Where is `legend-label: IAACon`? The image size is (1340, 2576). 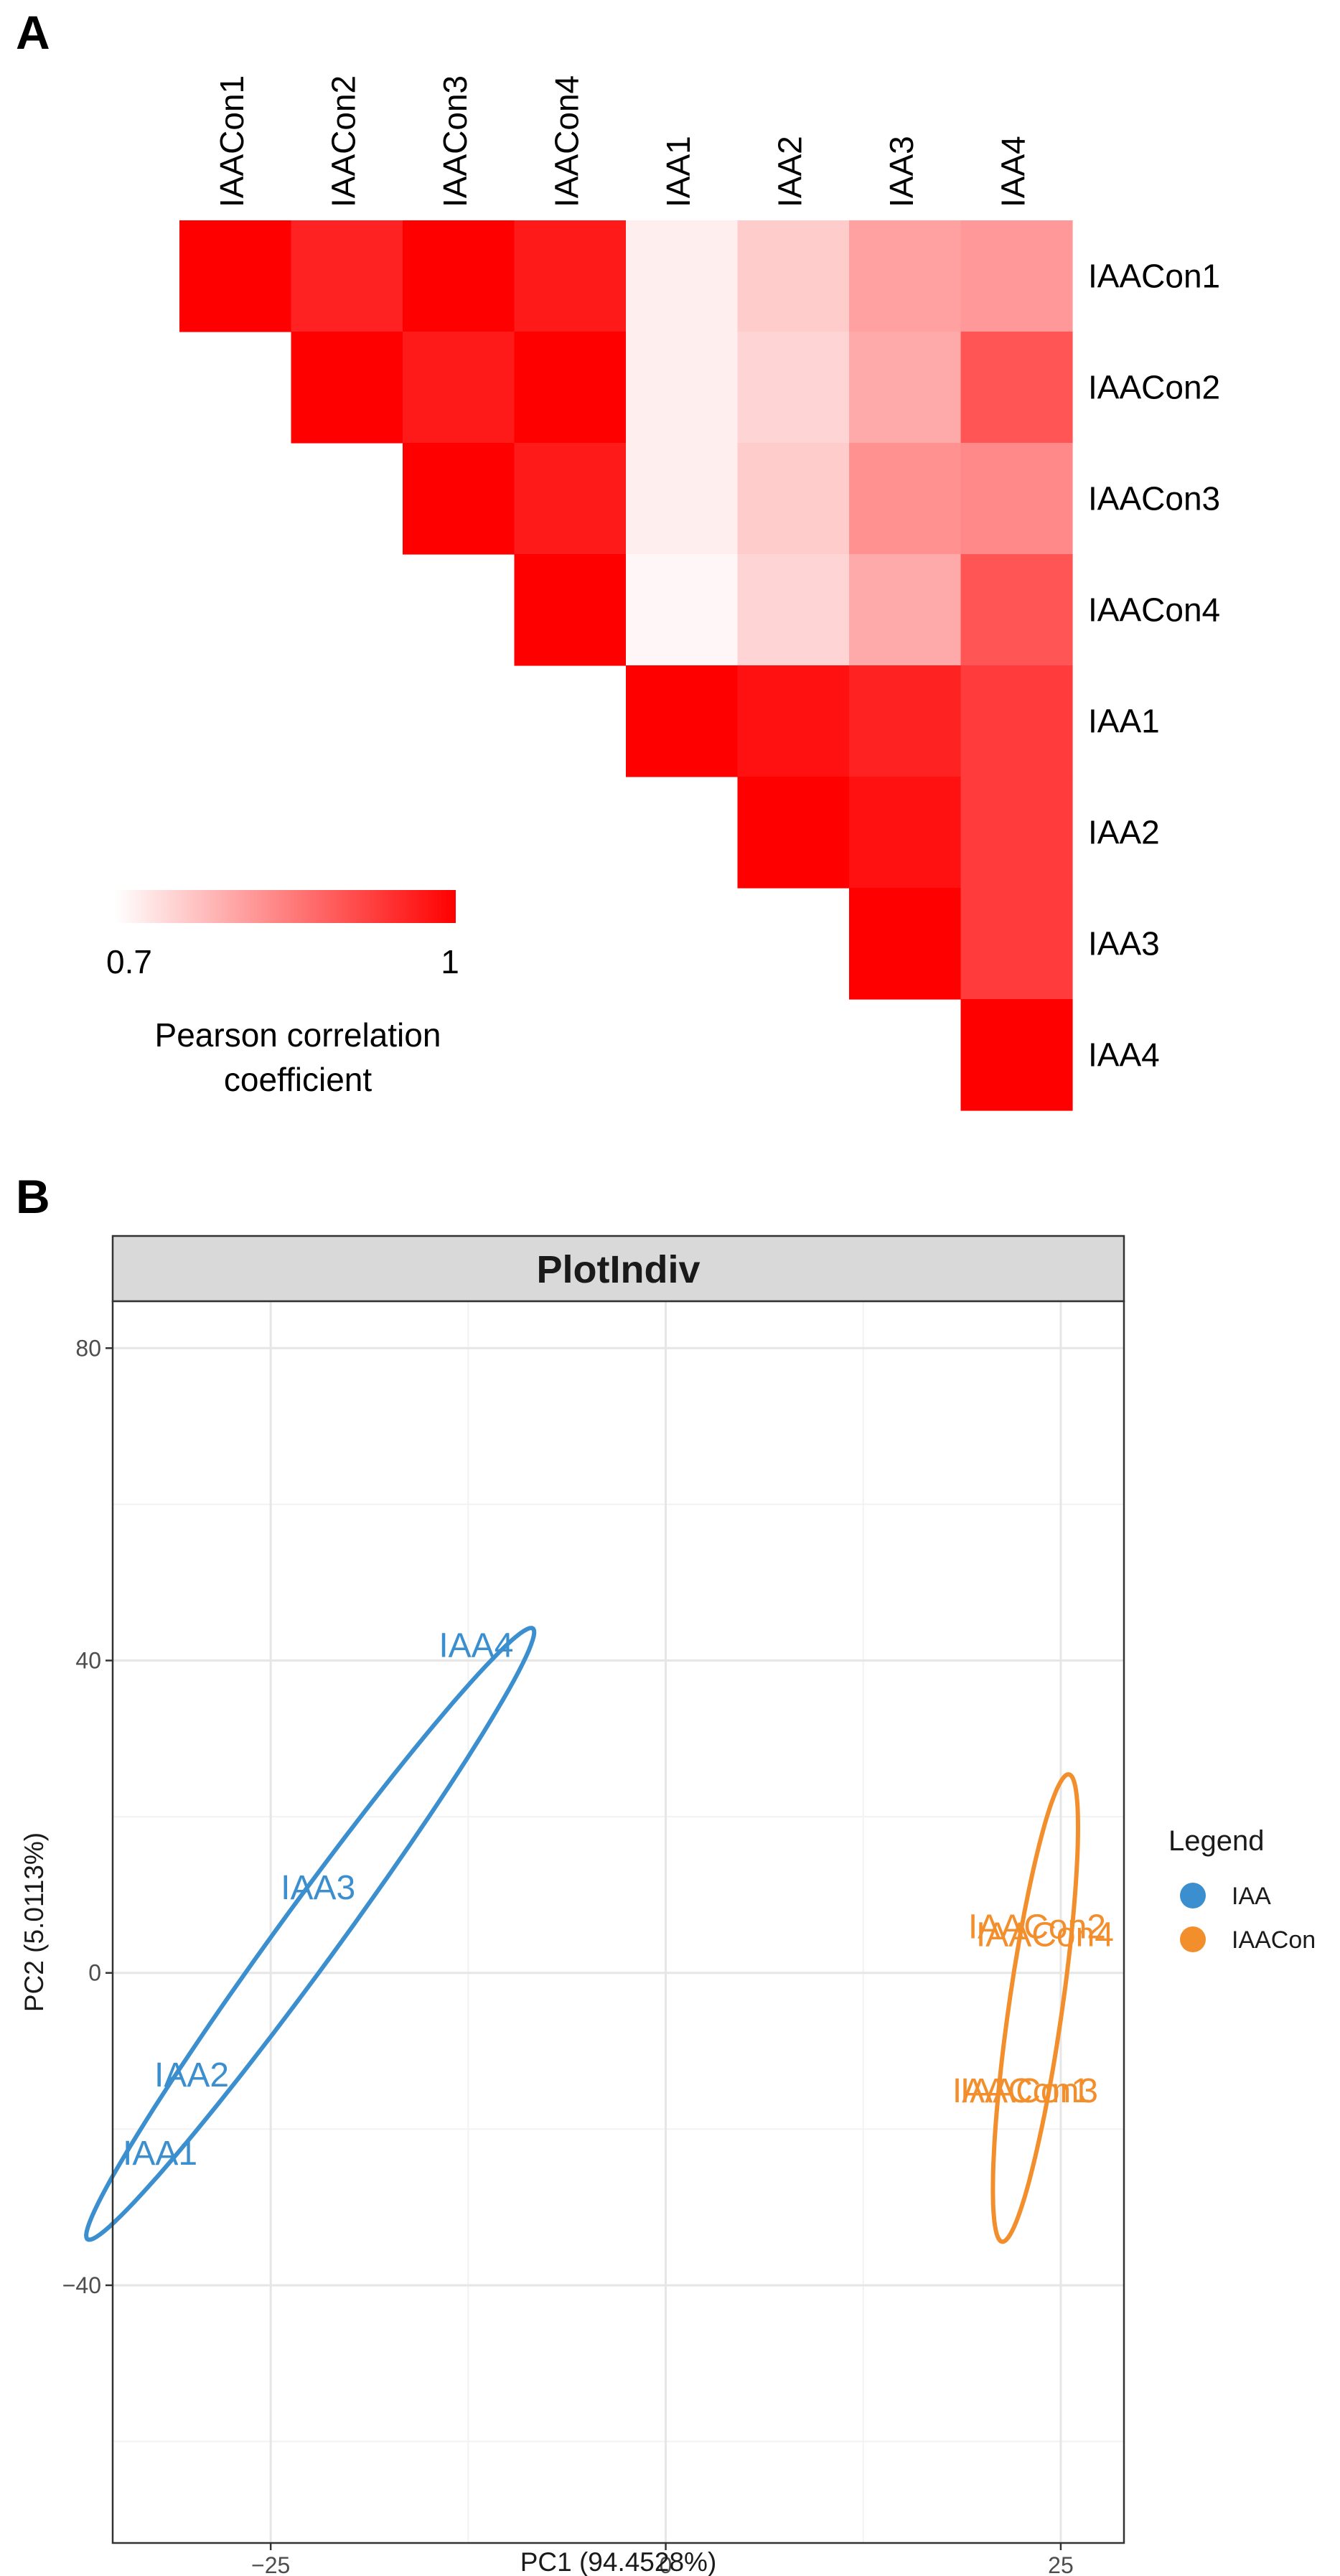 legend-label: IAACon is located at coordinates (1274, 1940).